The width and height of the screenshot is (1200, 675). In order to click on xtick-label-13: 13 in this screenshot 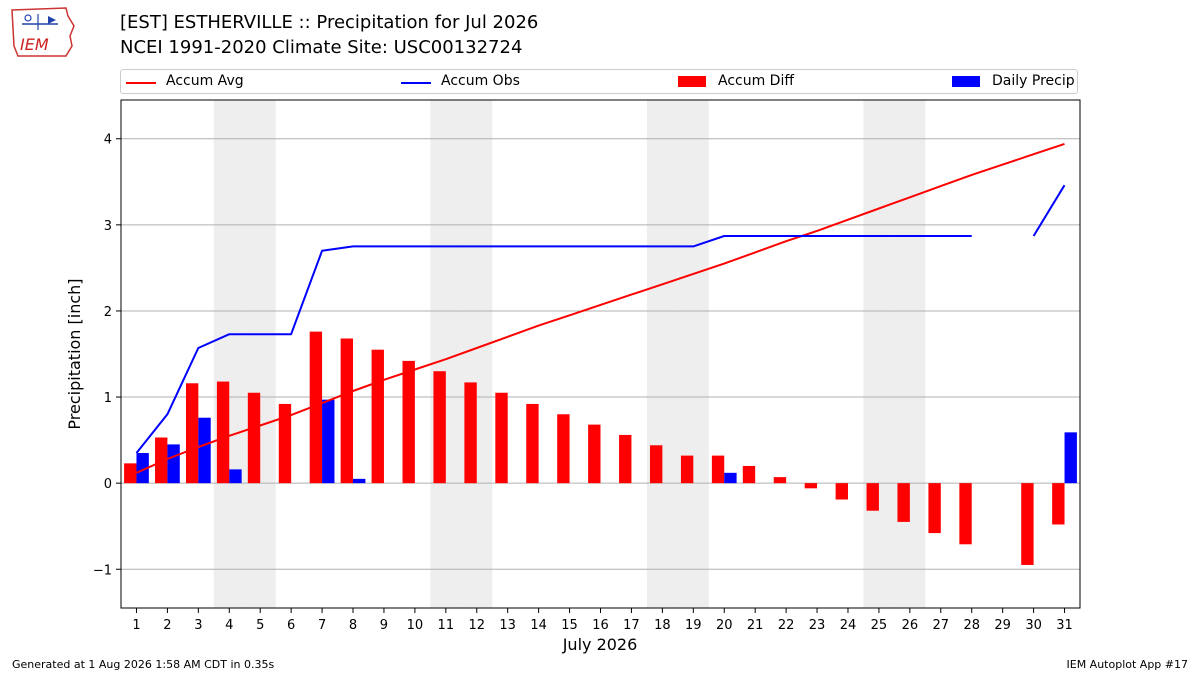, I will do `click(507, 625)`.